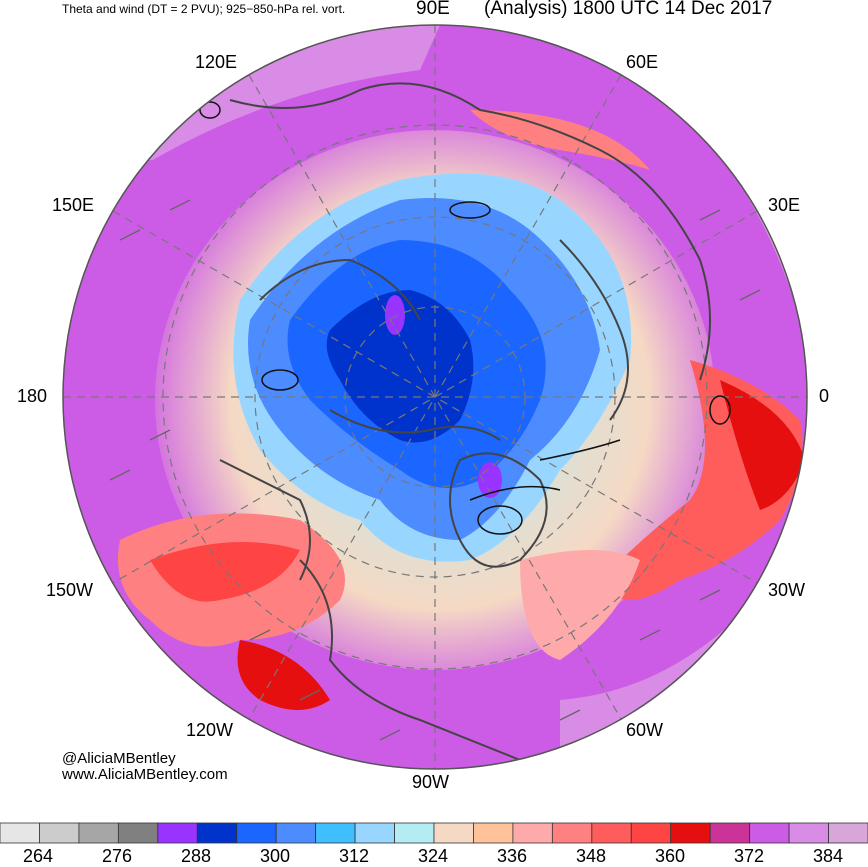 The height and width of the screenshot is (867, 868). I want to click on lon-label-150w: 150W, so click(70, 590).